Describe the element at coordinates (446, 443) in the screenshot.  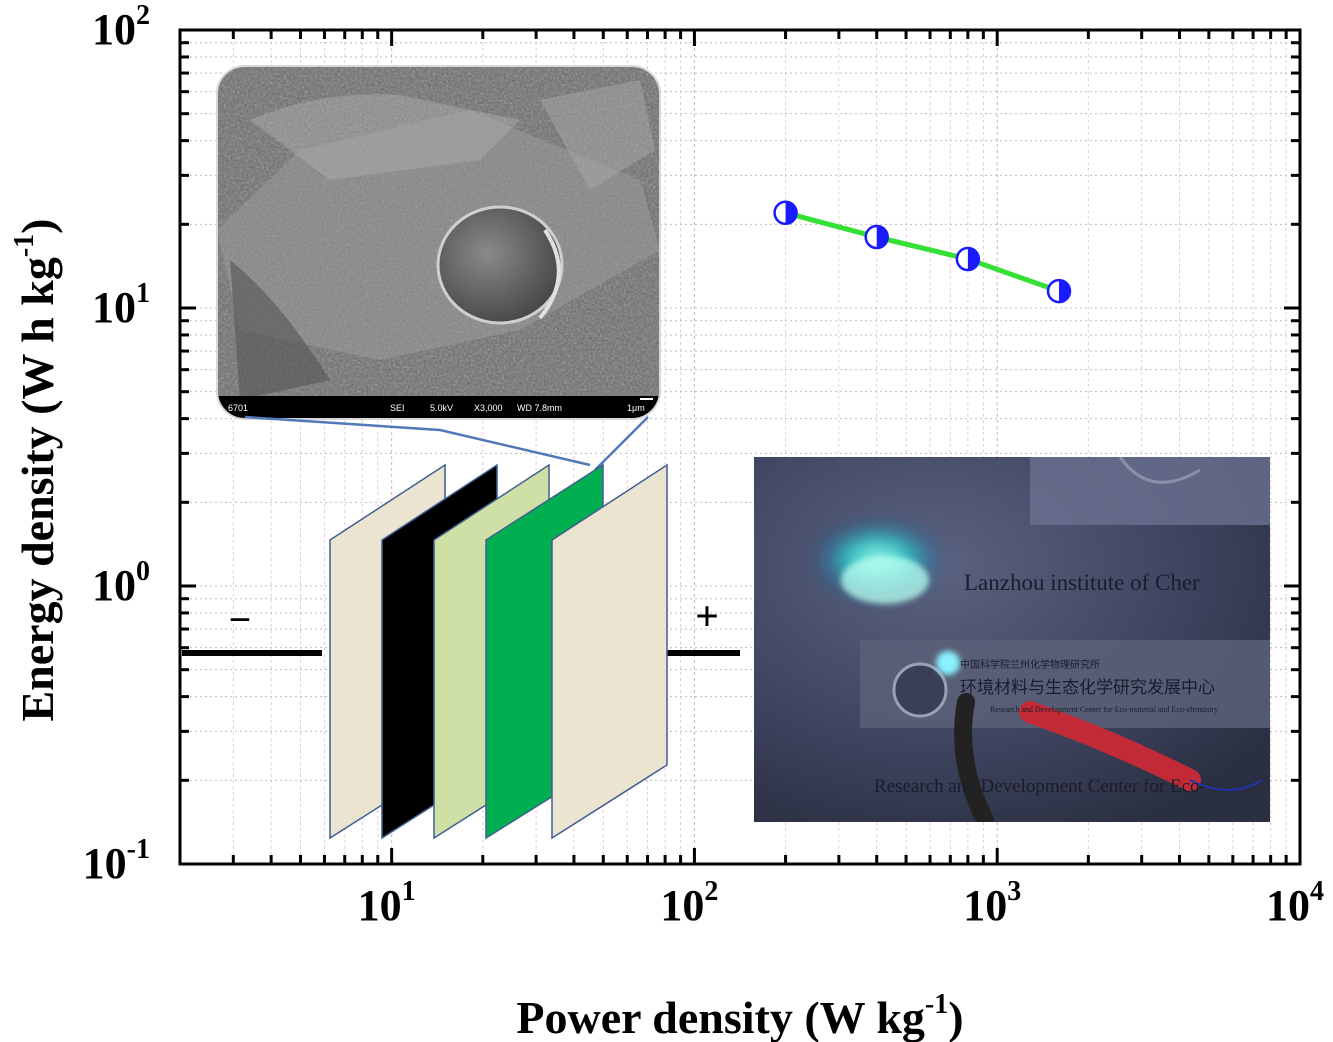
I see `inset-connector-lines` at that location.